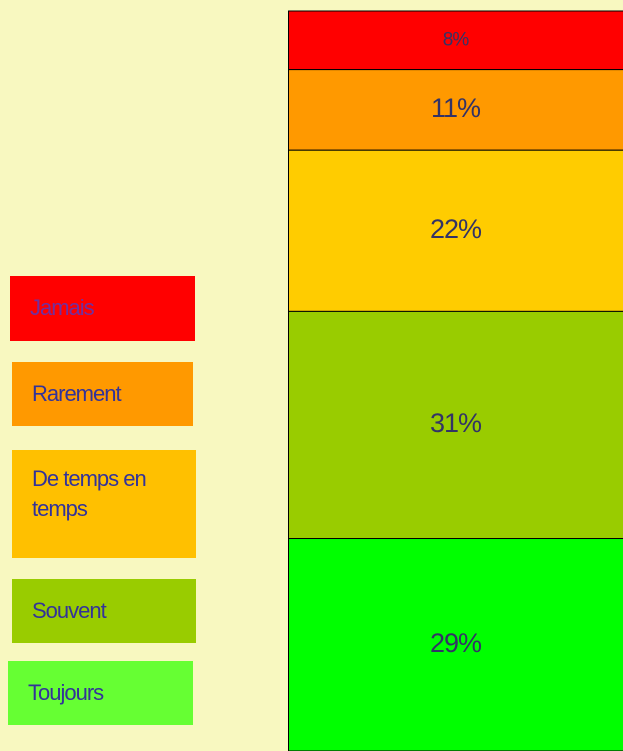 The image size is (623, 751). What do you see at coordinates (102, 394) in the screenshot?
I see `legend-entry: Rarement` at bounding box center [102, 394].